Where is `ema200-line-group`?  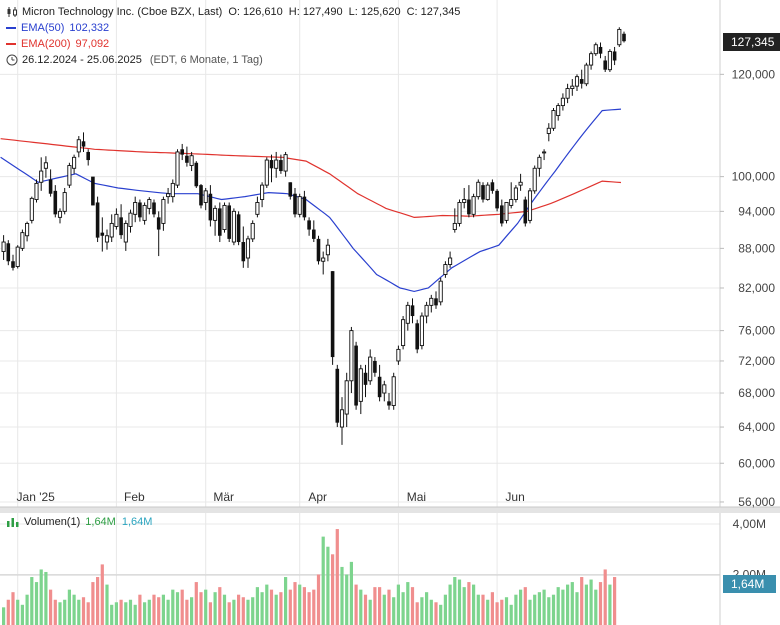 ema200-line-group is located at coordinates (311, 178).